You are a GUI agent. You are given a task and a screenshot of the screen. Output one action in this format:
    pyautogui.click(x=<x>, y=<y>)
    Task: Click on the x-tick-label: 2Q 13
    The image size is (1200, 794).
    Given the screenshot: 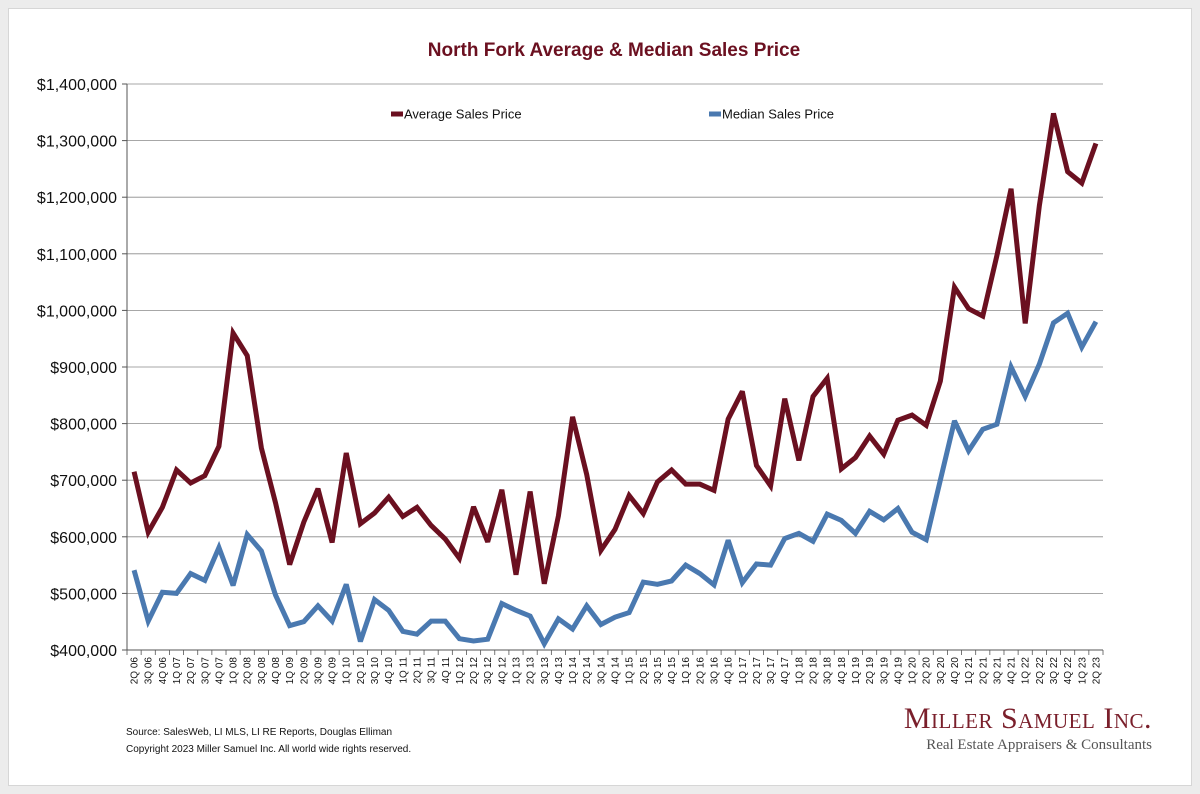 What is the action you would take?
    pyautogui.click(x=531, y=671)
    